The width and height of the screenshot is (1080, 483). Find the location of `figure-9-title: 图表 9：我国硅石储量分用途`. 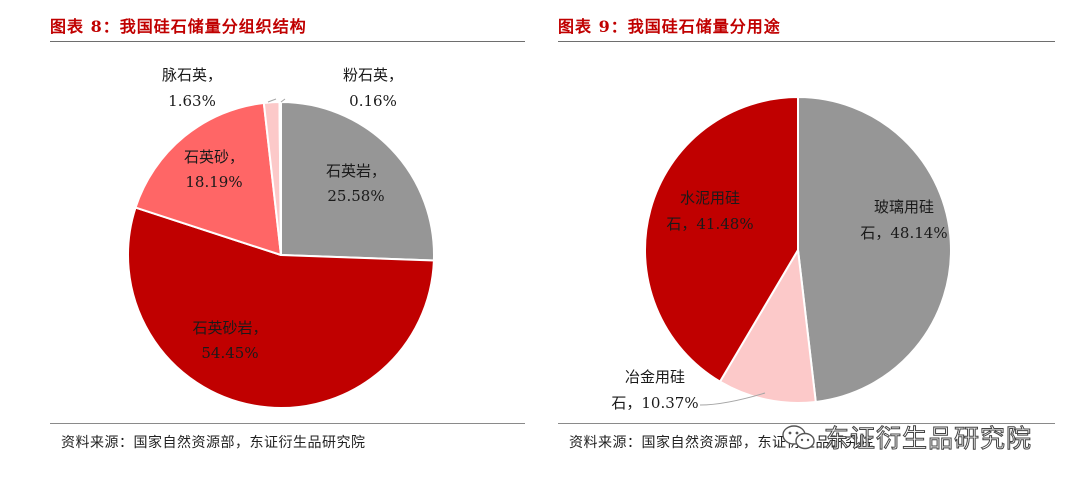

figure-9-title: 图表 9：我国硅石储量分用途 is located at coordinates (669, 26).